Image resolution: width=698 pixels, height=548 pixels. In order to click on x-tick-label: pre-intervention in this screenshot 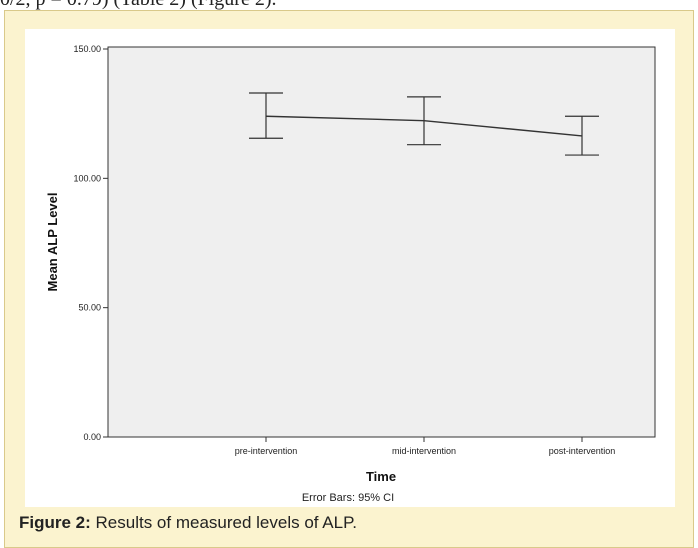, I will do `click(266, 451)`.